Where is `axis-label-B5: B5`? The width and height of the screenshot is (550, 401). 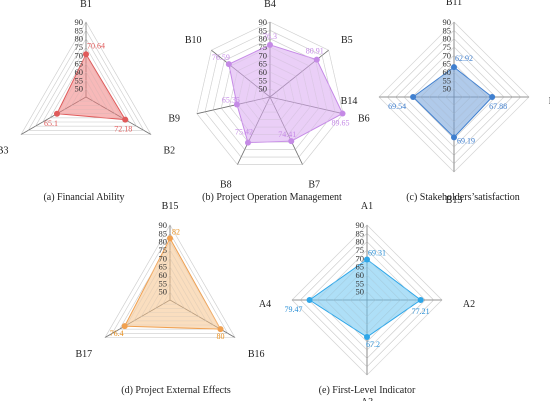 axis-label-B5: B5 is located at coordinates (347, 40).